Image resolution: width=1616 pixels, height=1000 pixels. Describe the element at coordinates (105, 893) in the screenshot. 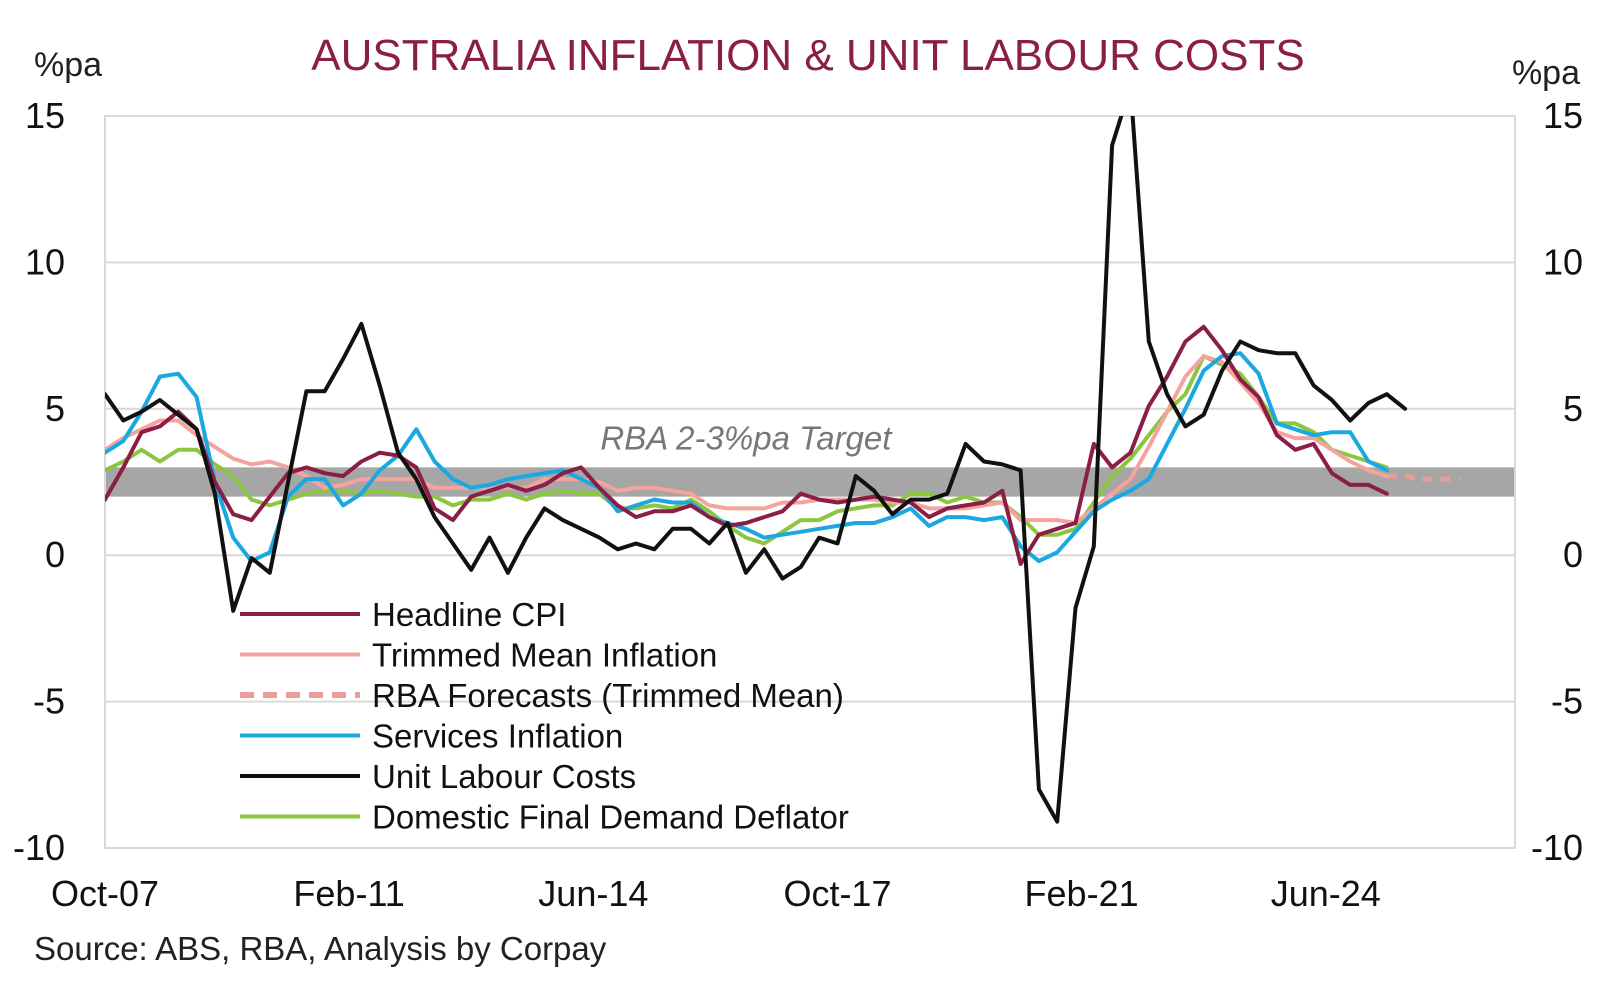

I see `x-tick-label: Oct-07` at that location.